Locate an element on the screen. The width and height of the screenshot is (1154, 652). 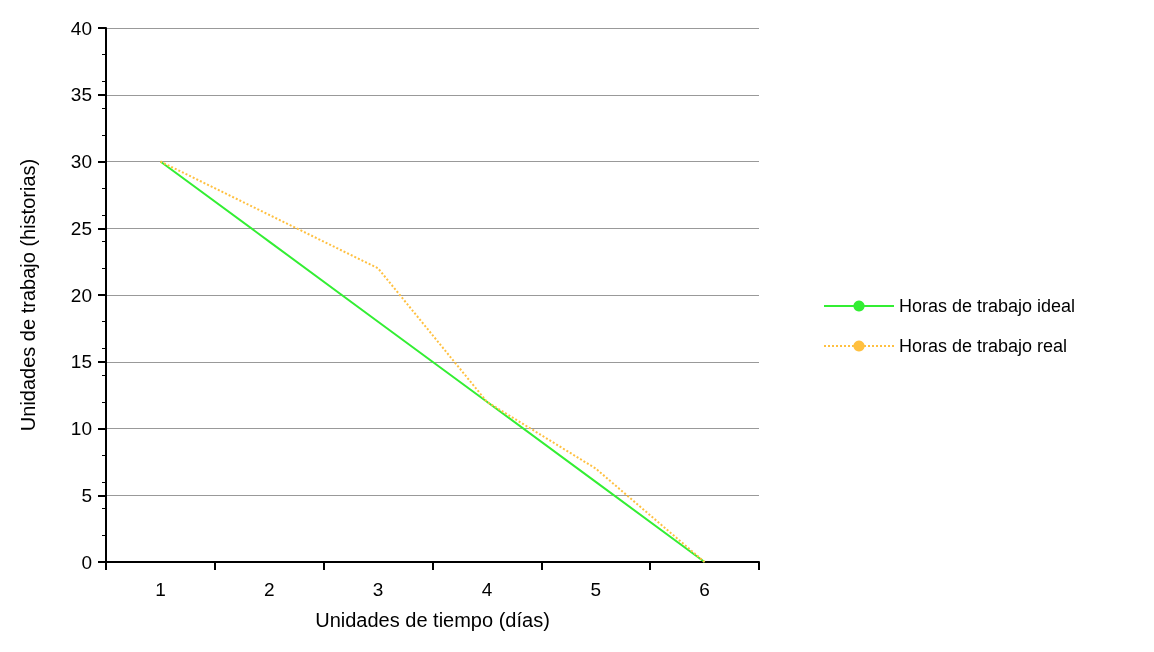
y-tick-label: 10 is located at coordinates (81, 428).